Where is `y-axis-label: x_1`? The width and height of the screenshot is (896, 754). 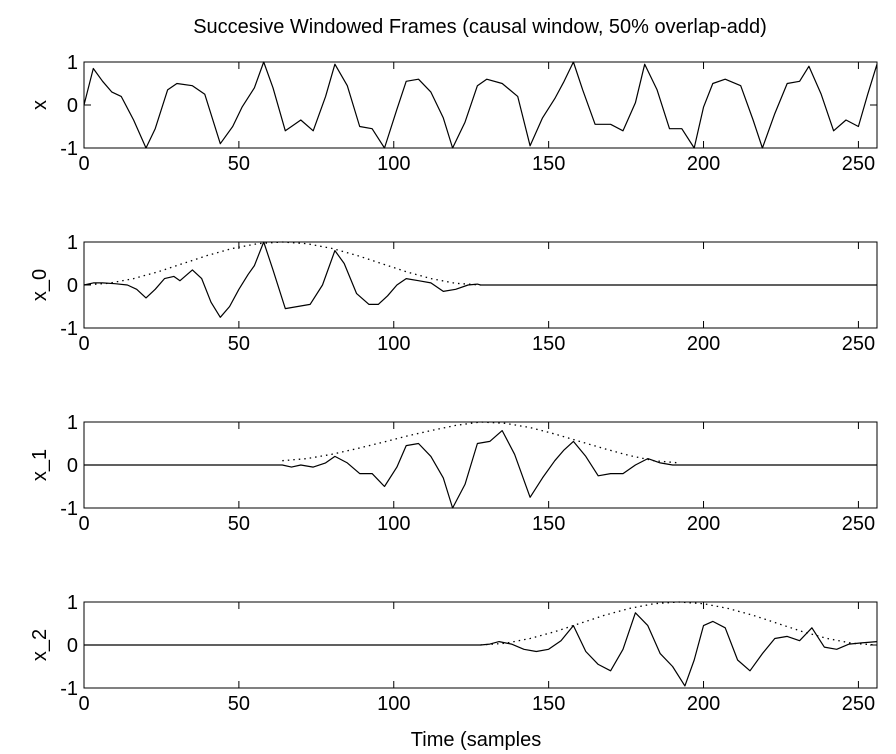 y-axis-label: x_1 is located at coordinates (40, 465).